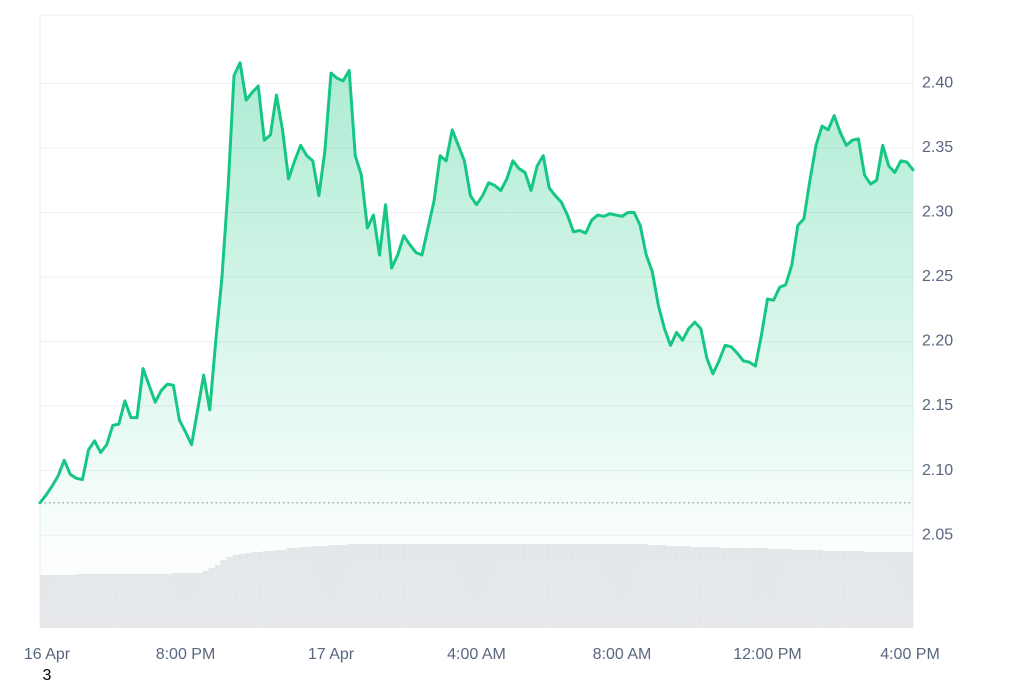 The image size is (1024, 688). Describe the element at coordinates (910, 654) in the screenshot. I see `x-tick-label: 4:00 PM` at that location.